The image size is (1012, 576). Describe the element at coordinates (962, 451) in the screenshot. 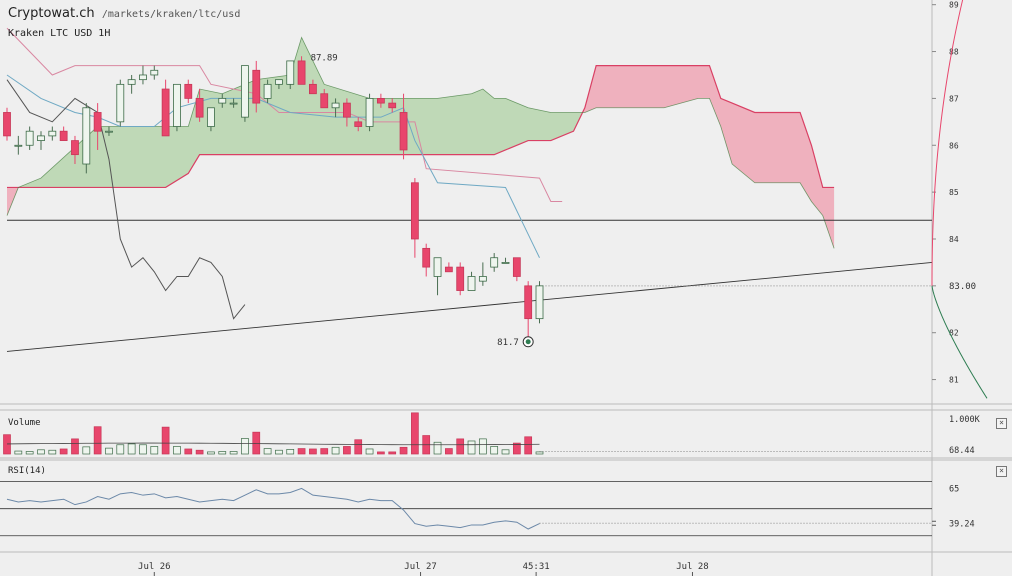

I see `volume-tick-low: 68.44` at that location.